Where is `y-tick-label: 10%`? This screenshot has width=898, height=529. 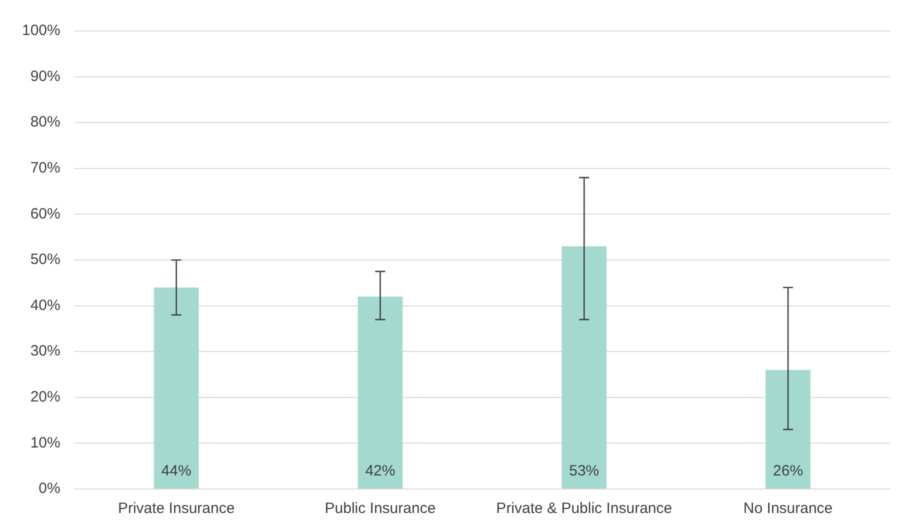 y-tick-label: 10% is located at coordinates (45, 443).